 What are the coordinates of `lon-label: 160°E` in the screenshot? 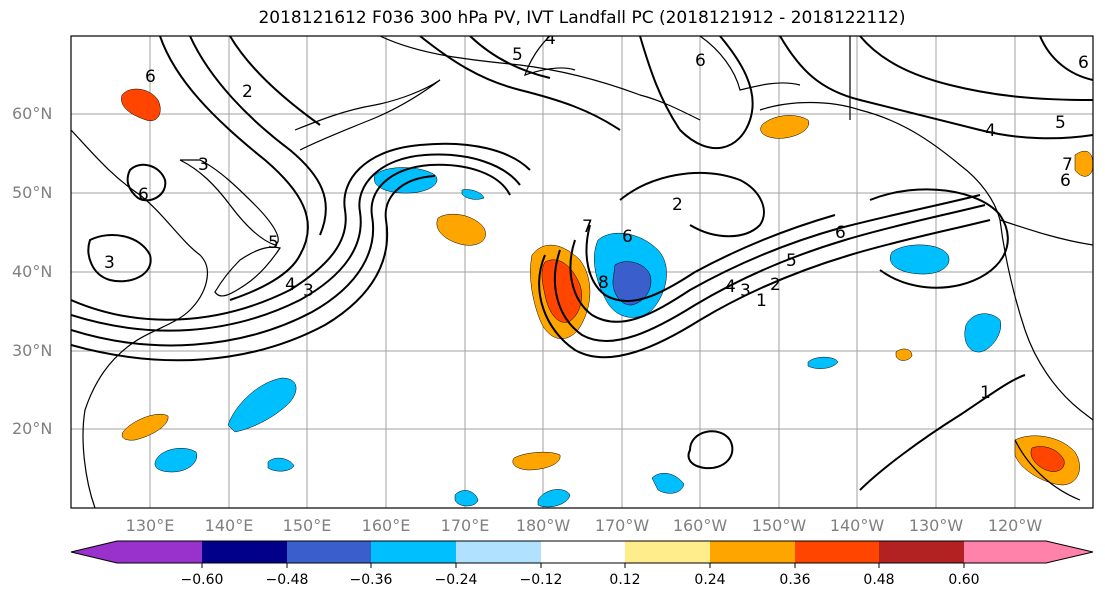 It's located at (386, 525).